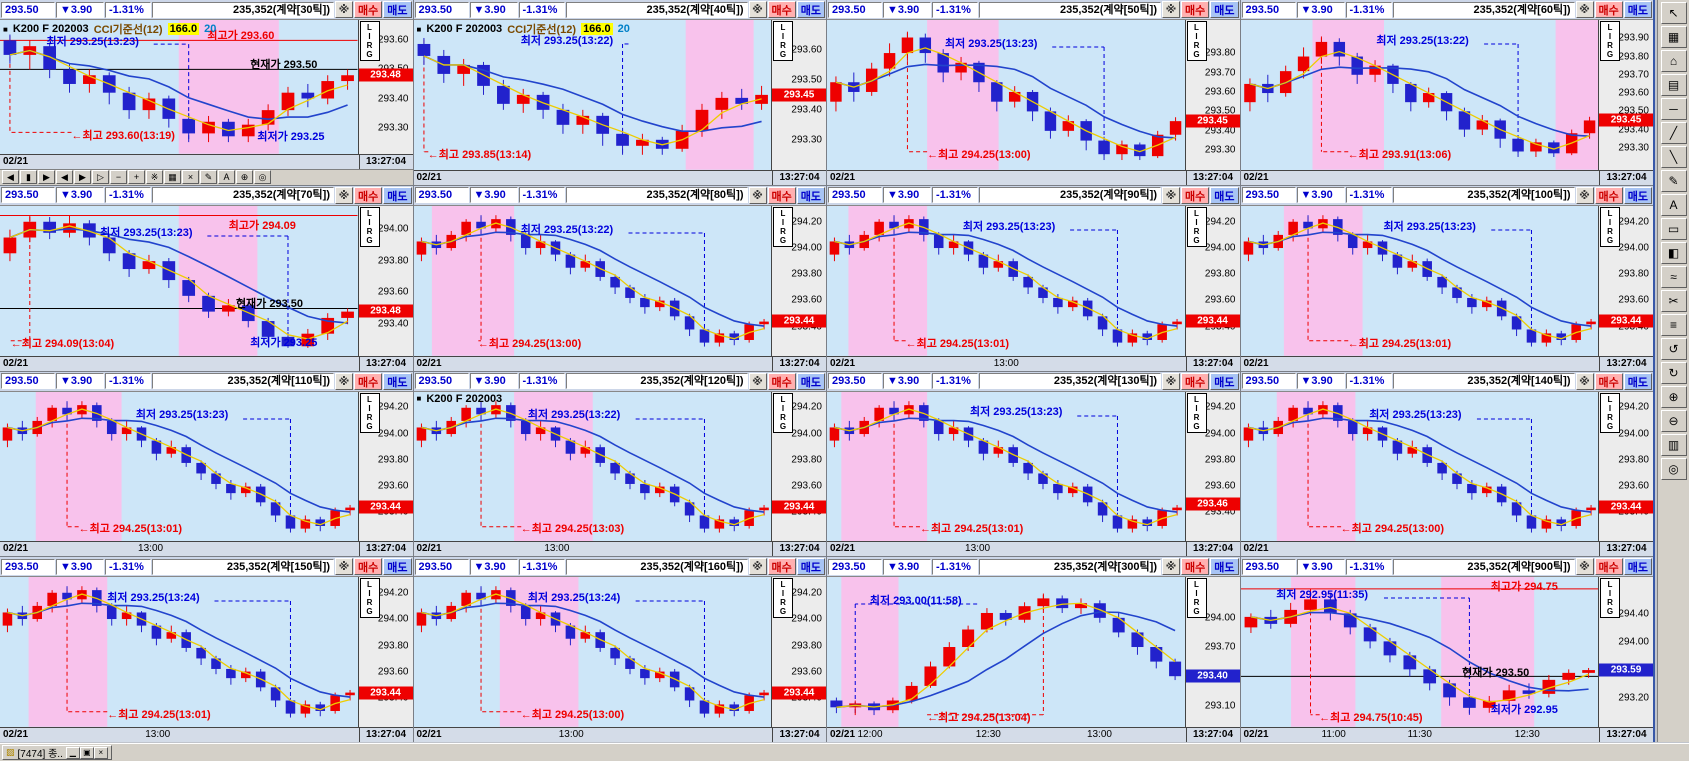 This screenshot has height=761, width=1689. What do you see at coordinates (28, 177) in the screenshot?
I see `scroll-thumb: ▮` at bounding box center [28, 177].